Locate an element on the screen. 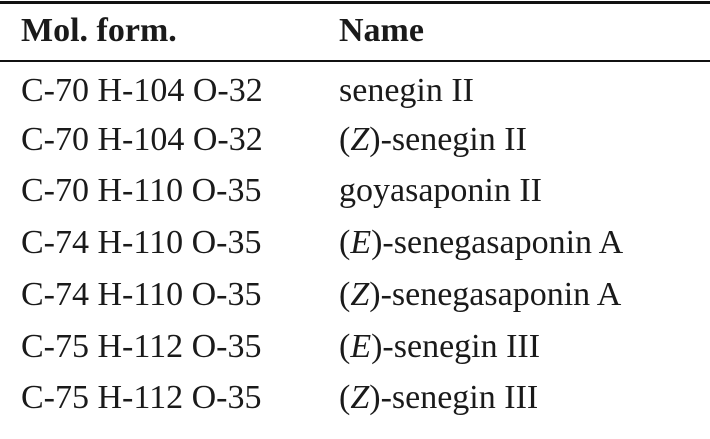 This screenshot has height=439, width=710. header-rule is located at coordinates (355, 61).